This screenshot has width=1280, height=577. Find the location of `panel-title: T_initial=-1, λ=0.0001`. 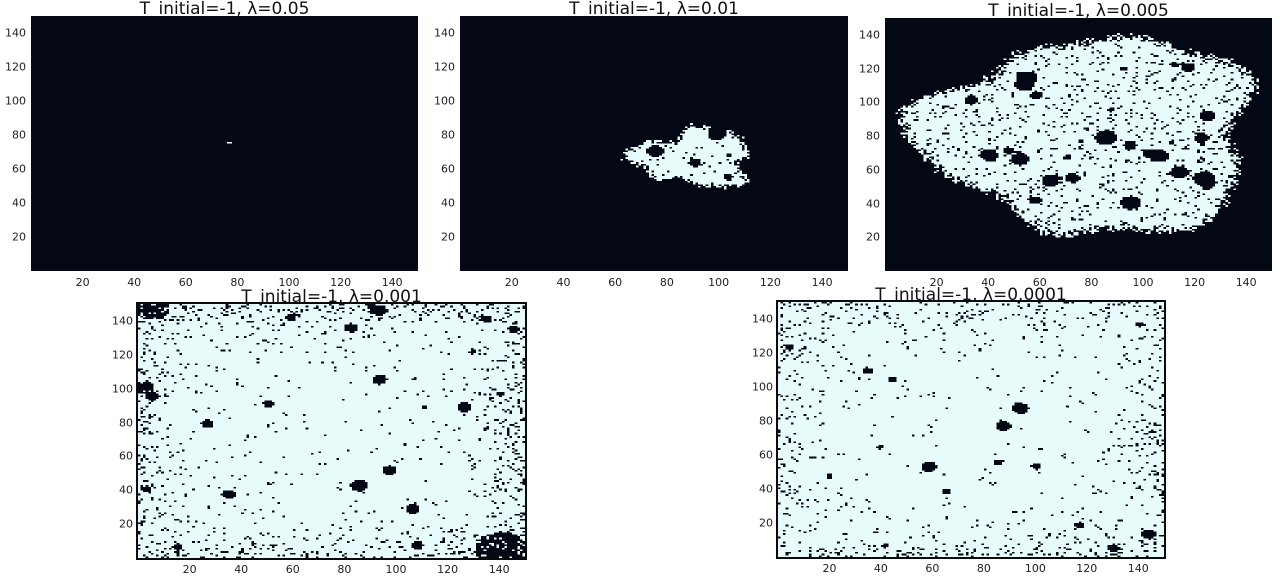

panel-title: T_initial=-1, λ=0.0001 is located at coordinates (971, 295).